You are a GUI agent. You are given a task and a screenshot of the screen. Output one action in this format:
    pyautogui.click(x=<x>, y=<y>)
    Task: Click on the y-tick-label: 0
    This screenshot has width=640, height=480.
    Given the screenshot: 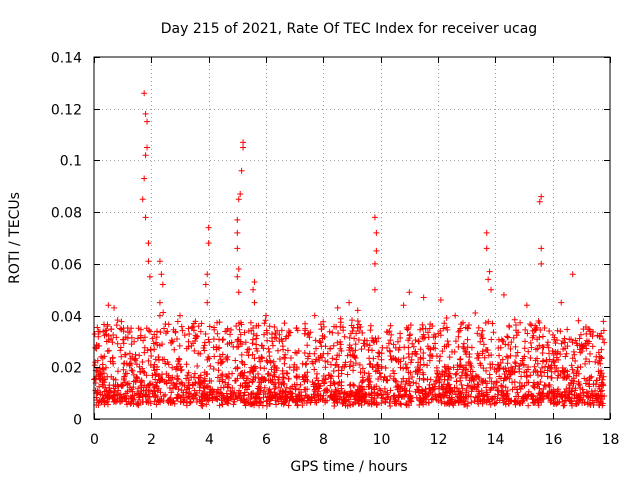 What is the action you would take?
    pyautogui.click(x=77, y=421)
    